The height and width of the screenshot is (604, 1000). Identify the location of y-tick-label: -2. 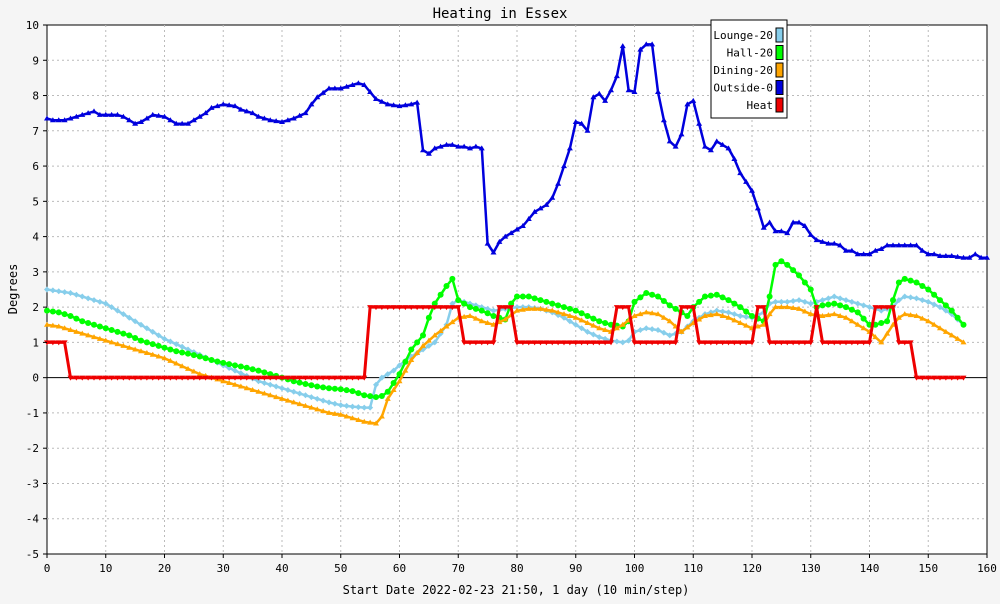
(32, 448).